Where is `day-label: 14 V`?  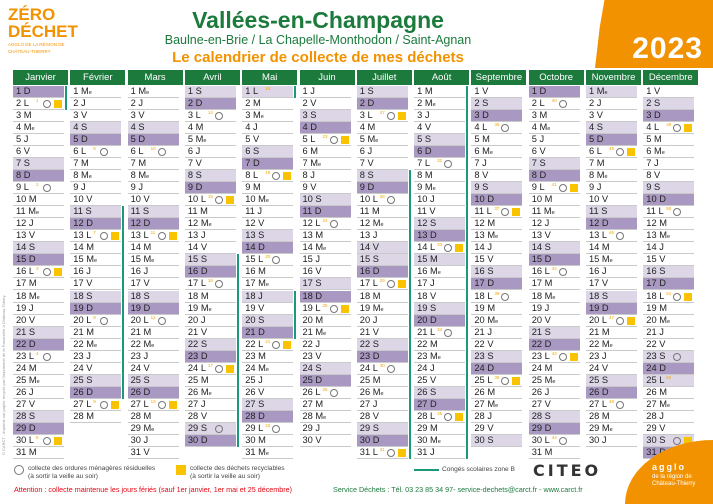 day-label: 14 V is located at coordinates (197, 247).